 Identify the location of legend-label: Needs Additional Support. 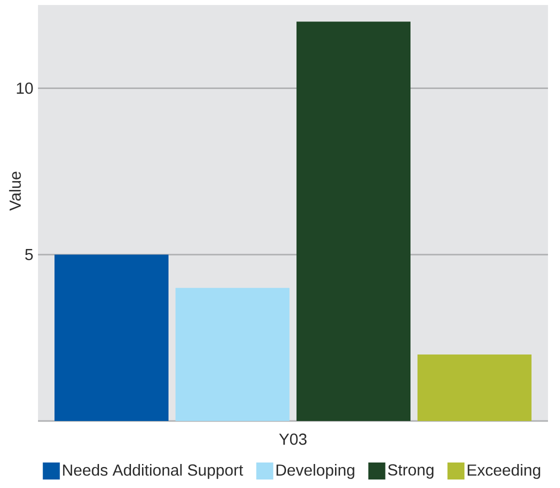
(153, 471).